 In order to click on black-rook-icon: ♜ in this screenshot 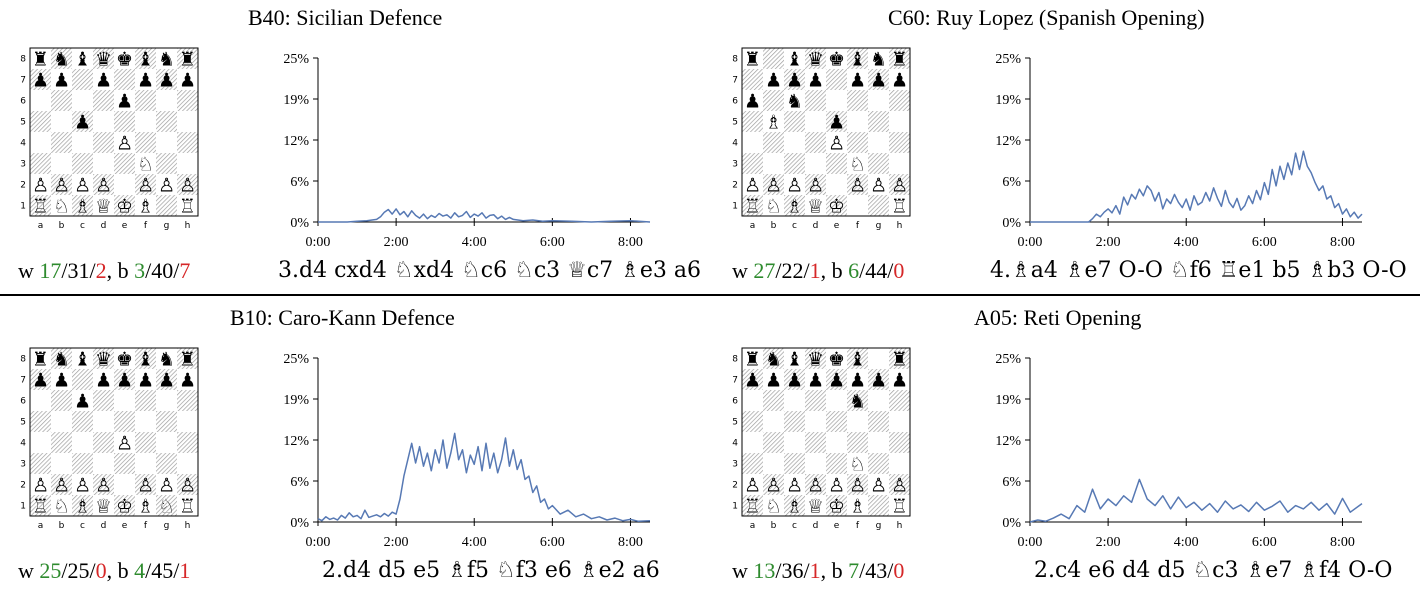, I will do `click(40, 60)`.